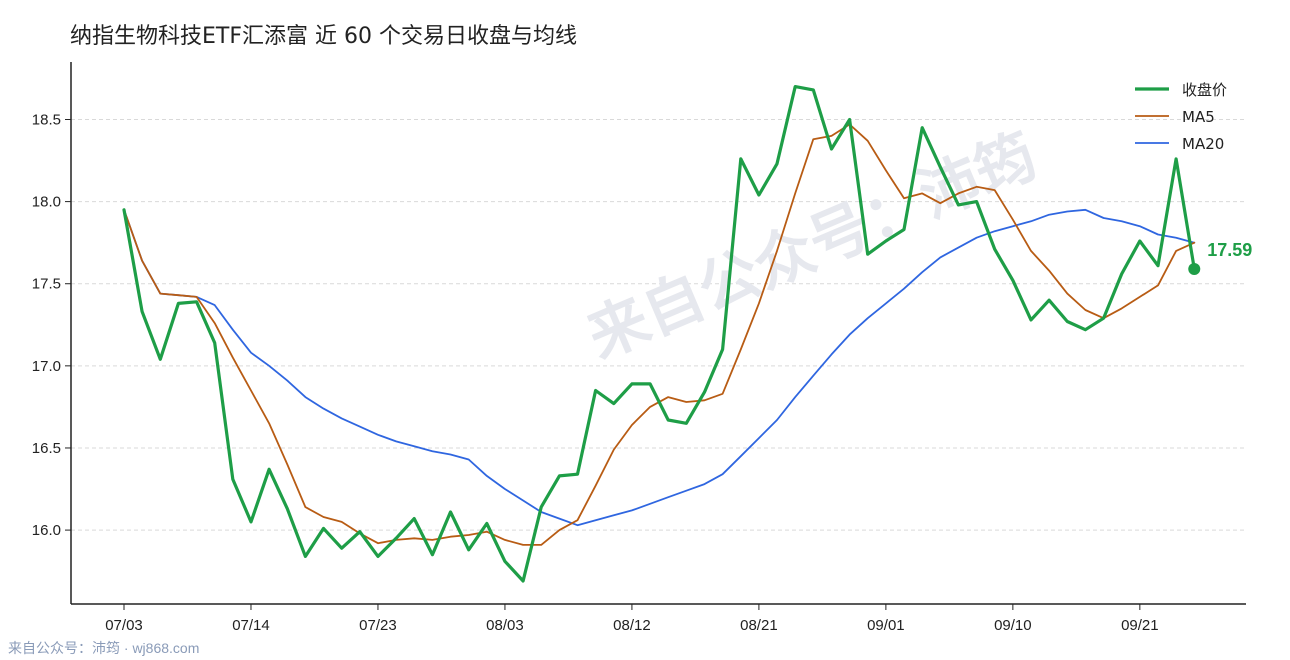  What do you see at coordinates (1181, 117) in the screenshot?
I see `legend: 收盘价 MA5 MA20` at bounding box center [1181, 117].